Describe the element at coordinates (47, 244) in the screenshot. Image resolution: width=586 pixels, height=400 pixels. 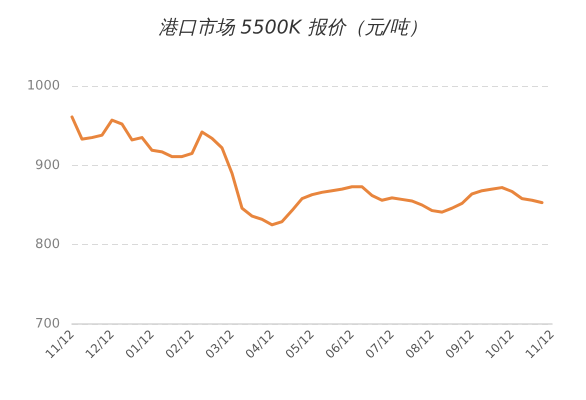
I see `y-tick-label: 800` at that location.